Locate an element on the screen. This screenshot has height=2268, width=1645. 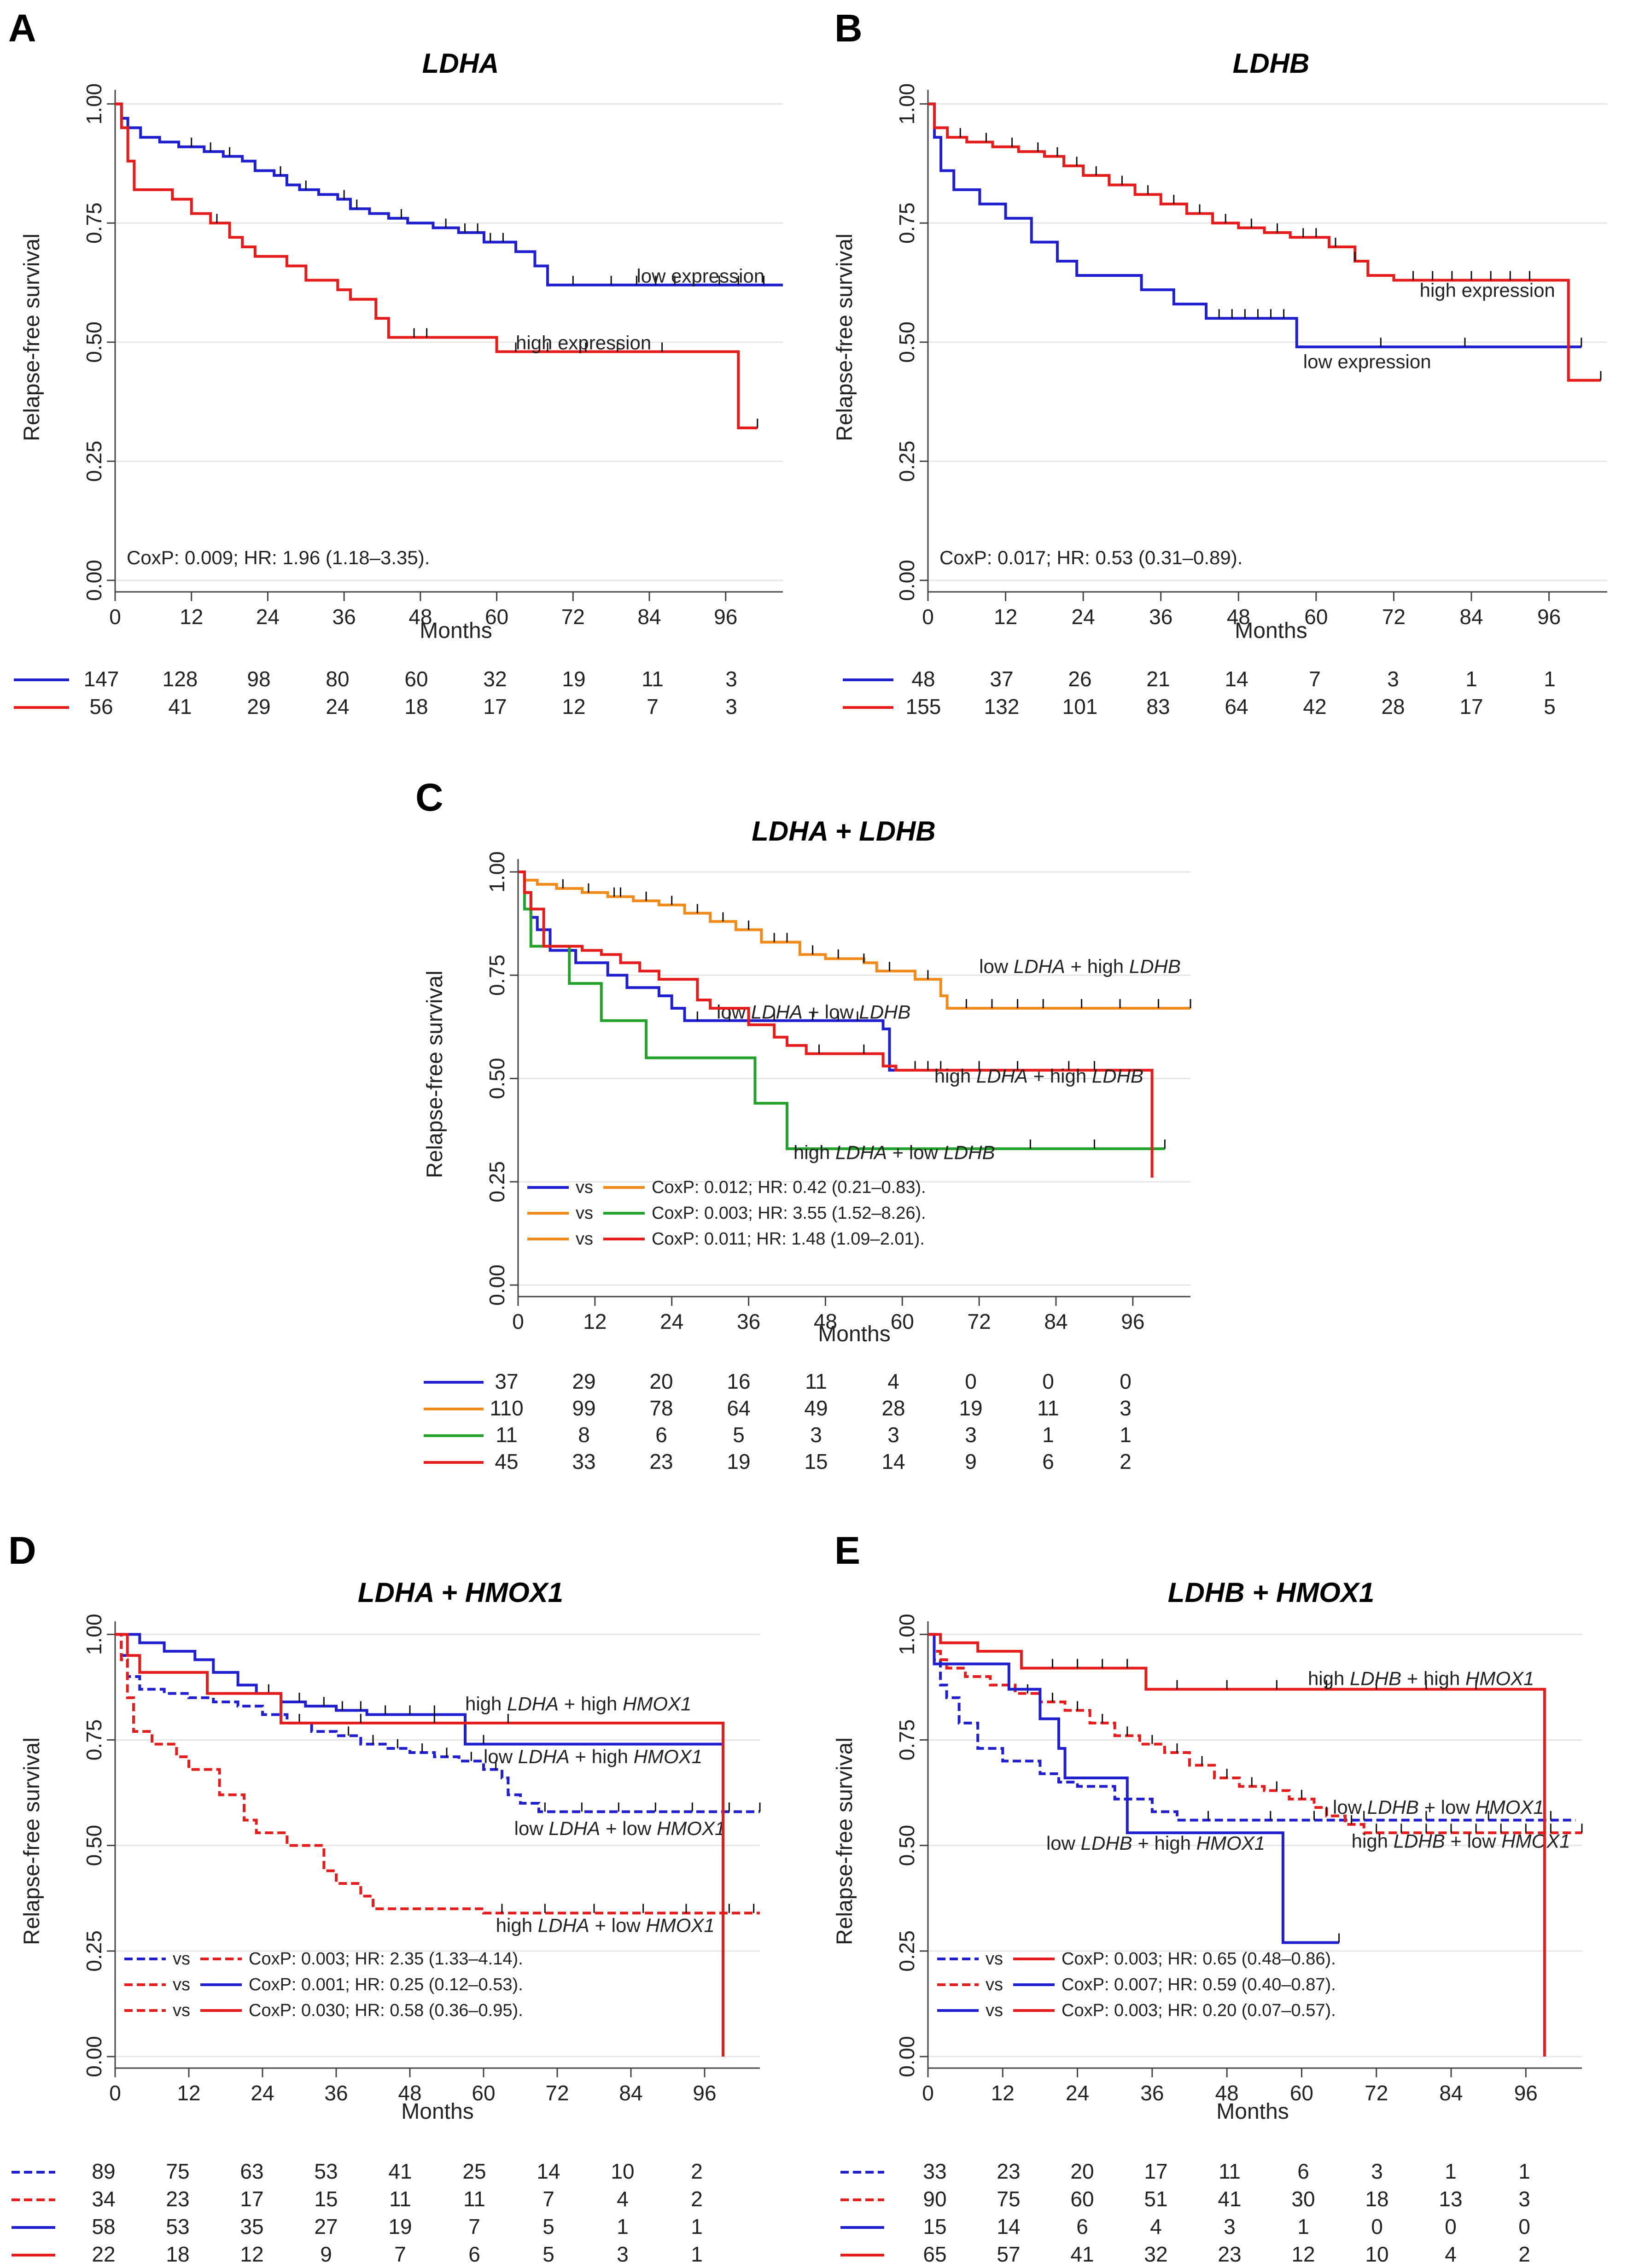
risk-row: 89 75 63 53 41 25 14 10 2 is located at coordinates (357, 2171).